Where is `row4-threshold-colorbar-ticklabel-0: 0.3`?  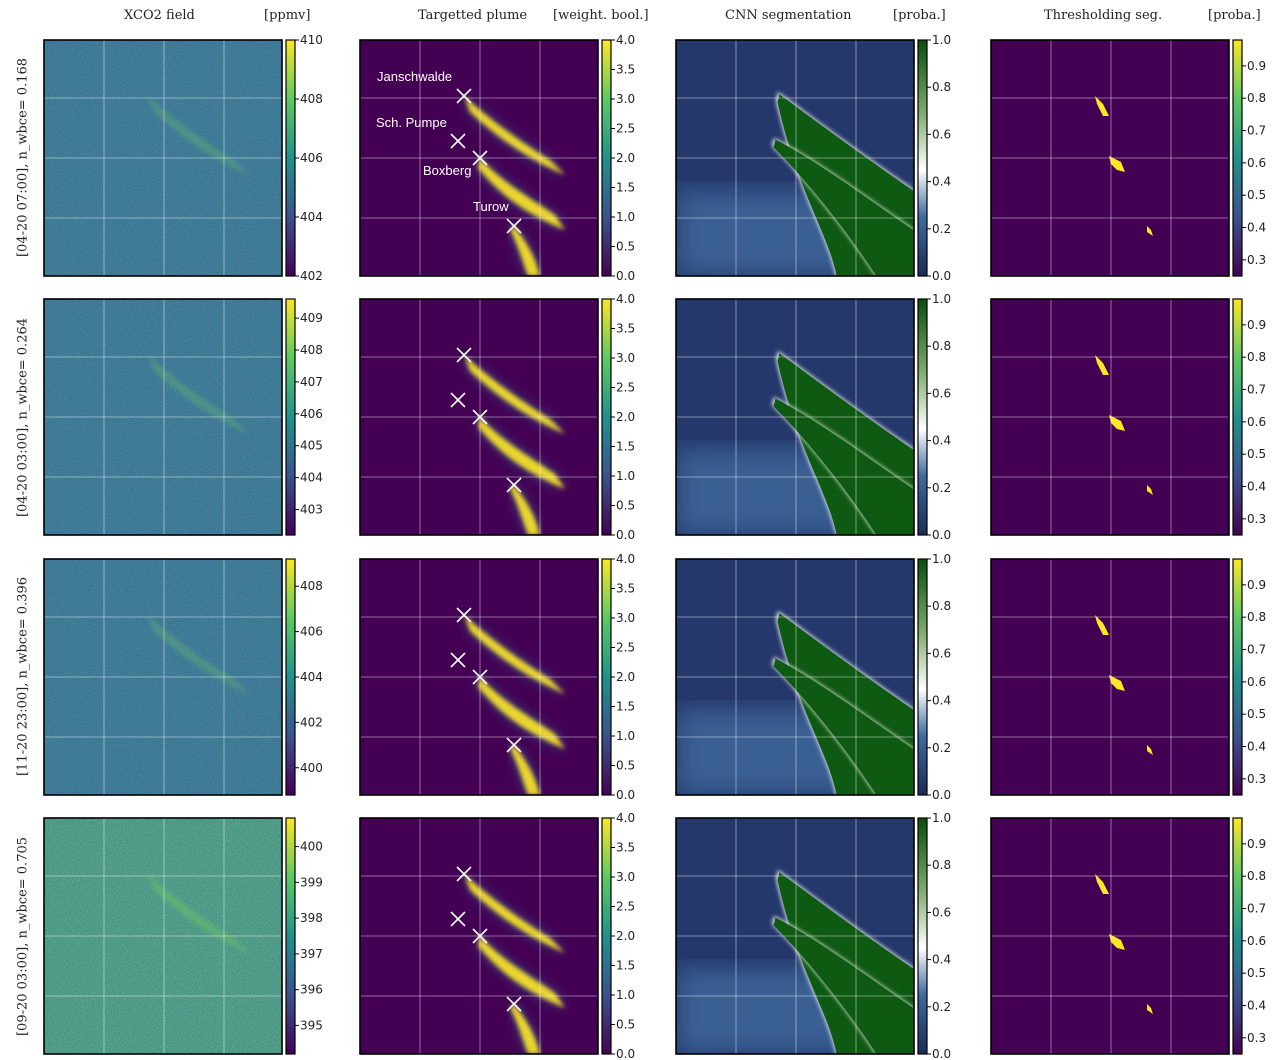
row4-threshold-colorbar-ticklabel-0: 0.3 is located at coordinates (1256, 1038).